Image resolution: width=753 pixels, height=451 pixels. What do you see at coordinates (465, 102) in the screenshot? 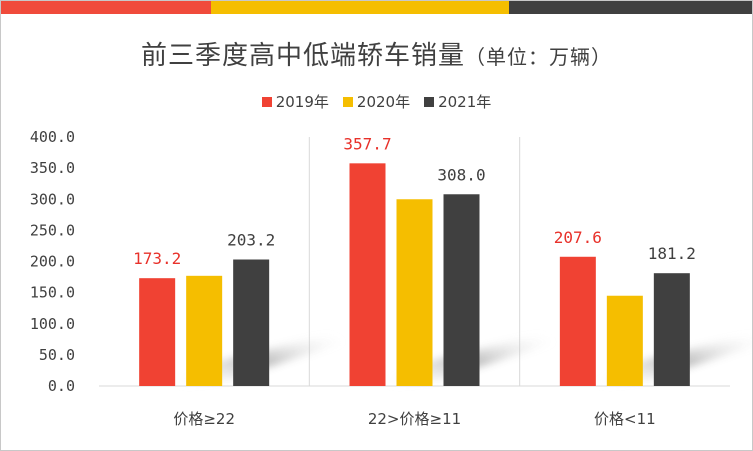
I see `legend-label-2021: 2021年` at bounding box center [465, 102].